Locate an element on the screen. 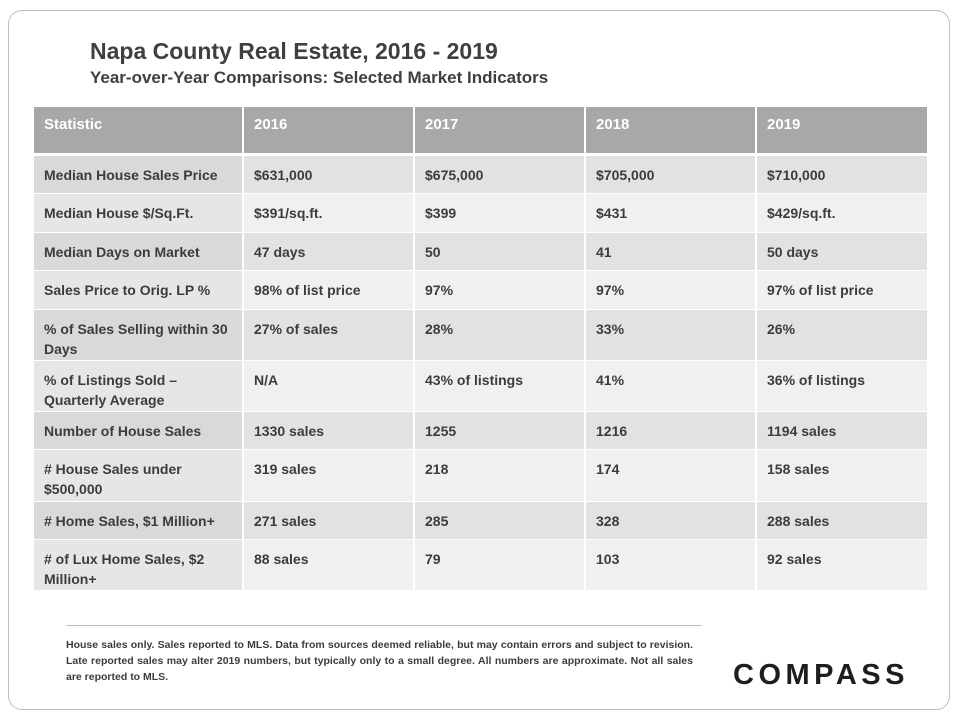 The width and height of the screenshot is (960, 720). table-cell: 92 sales is located at coordinates (841, 564).